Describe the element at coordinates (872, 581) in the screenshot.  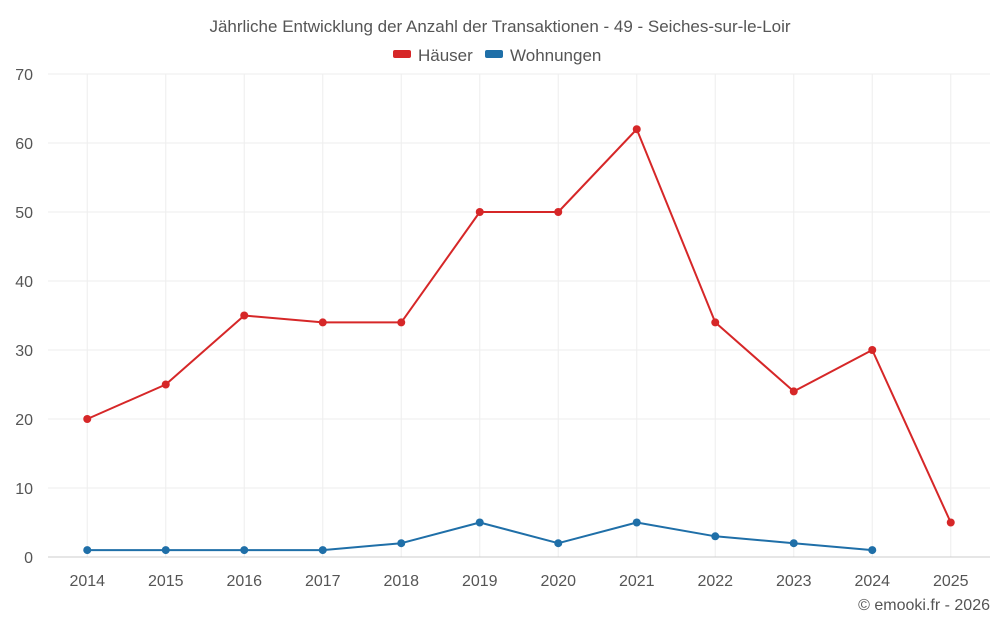
I see `x-tick-label: 2024` at that location.